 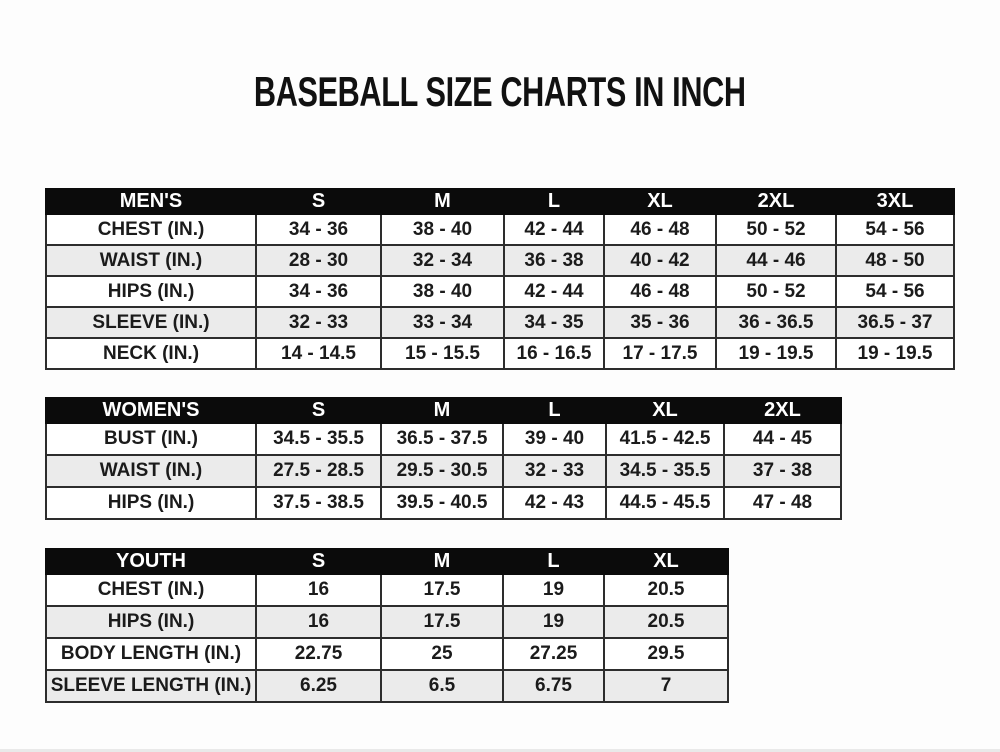 I want to click on table-title-header: WOMEN'S, so click(x=151, y=410).